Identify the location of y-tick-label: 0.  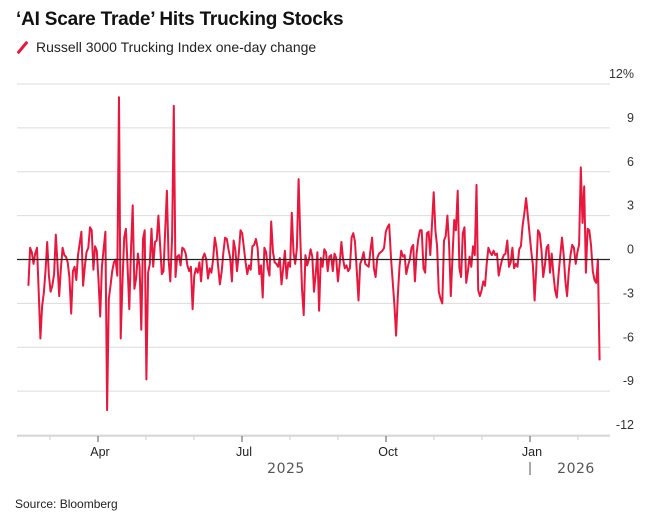
(630, 250).